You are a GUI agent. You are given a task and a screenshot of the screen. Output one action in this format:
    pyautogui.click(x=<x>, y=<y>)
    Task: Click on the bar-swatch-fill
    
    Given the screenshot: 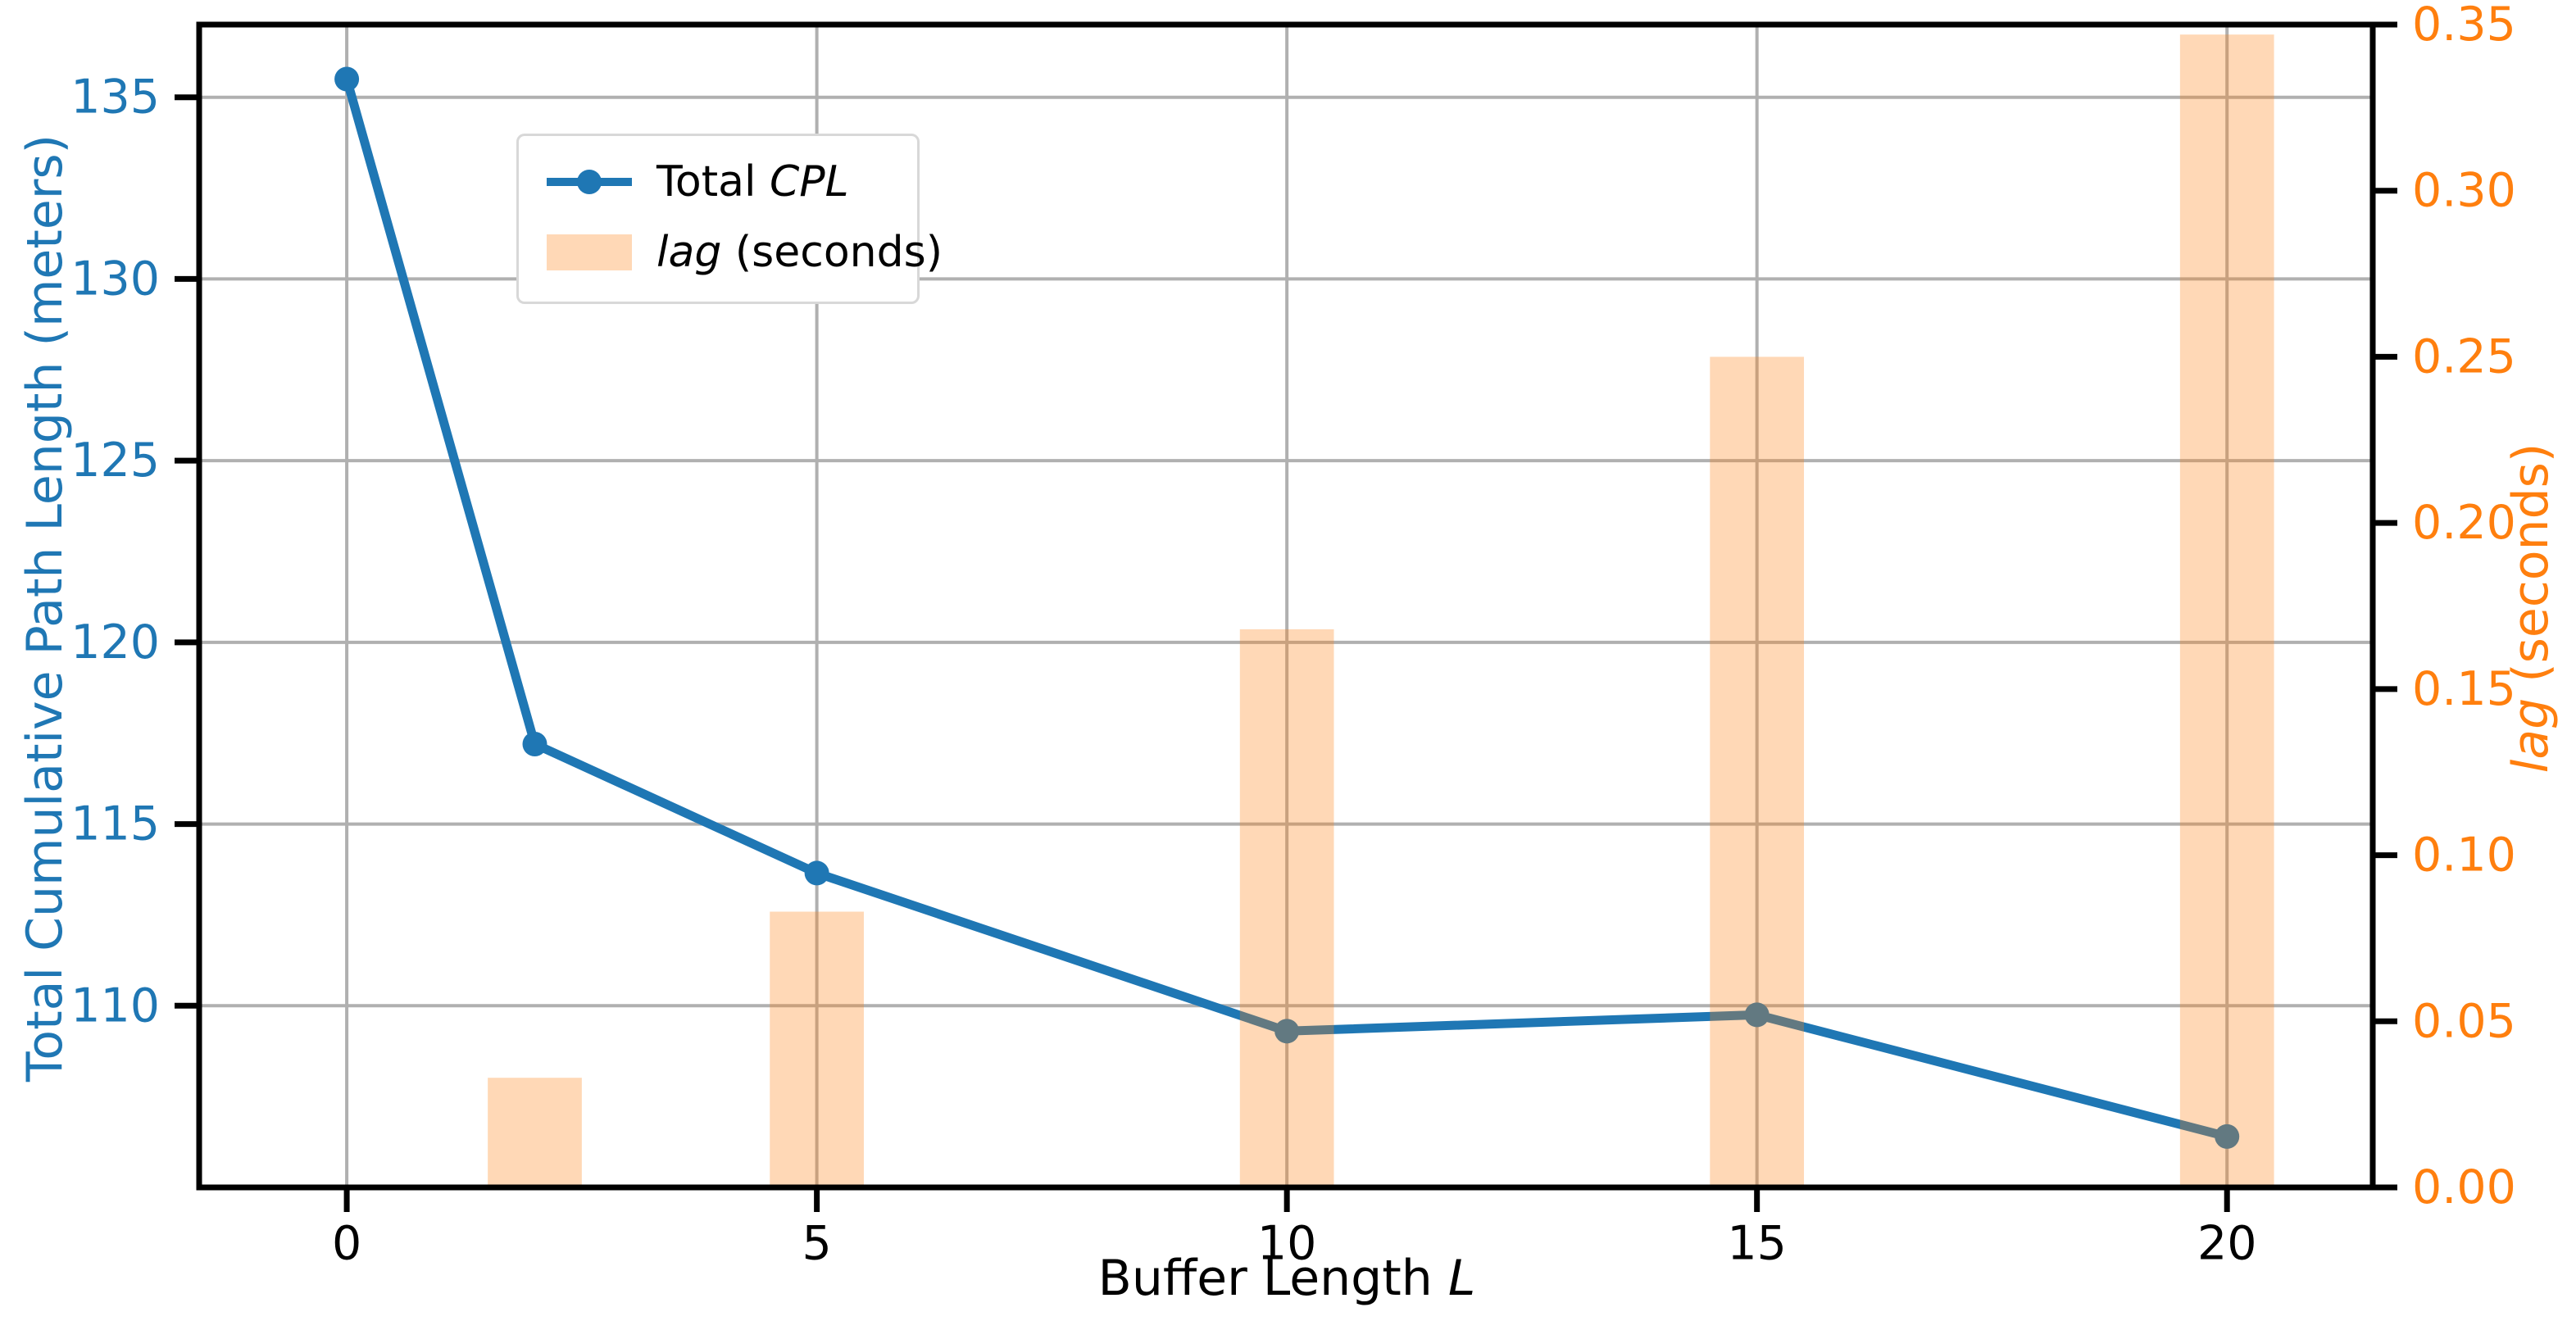 What is the action you would take?
    pyautogui.click(x=589, y=252)
    